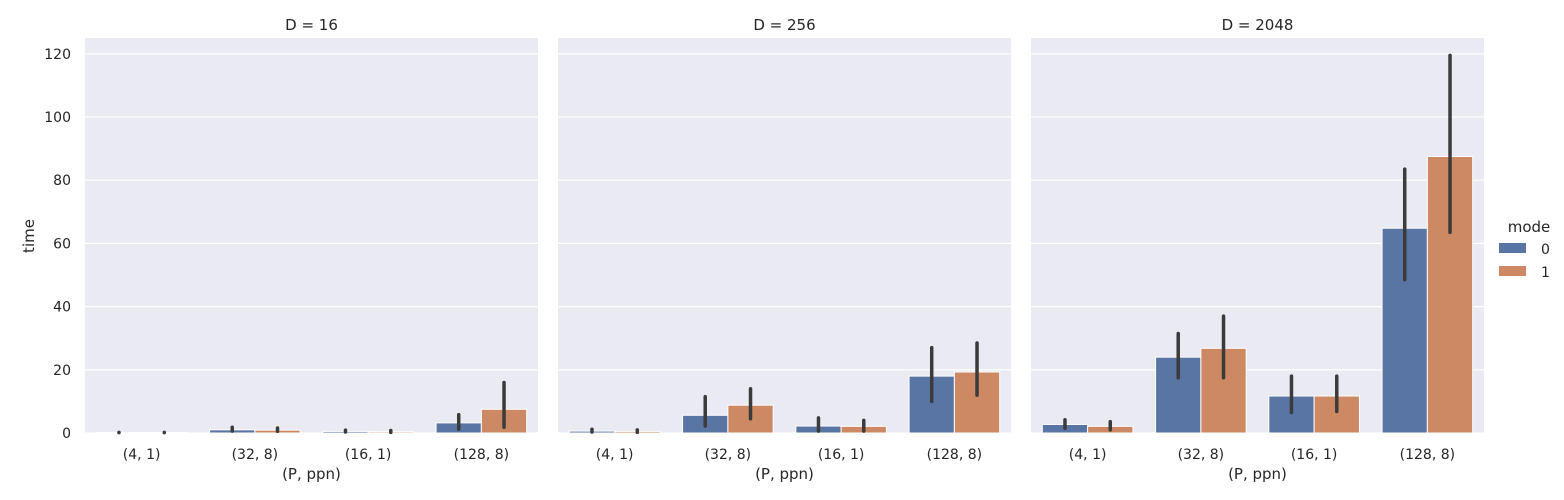 Image resolution: width=1564 pixels, height=500 pixels. Describe the element at coordinates (62, 308) in the screenshot. I see `y-tick-label: 40` at that location.